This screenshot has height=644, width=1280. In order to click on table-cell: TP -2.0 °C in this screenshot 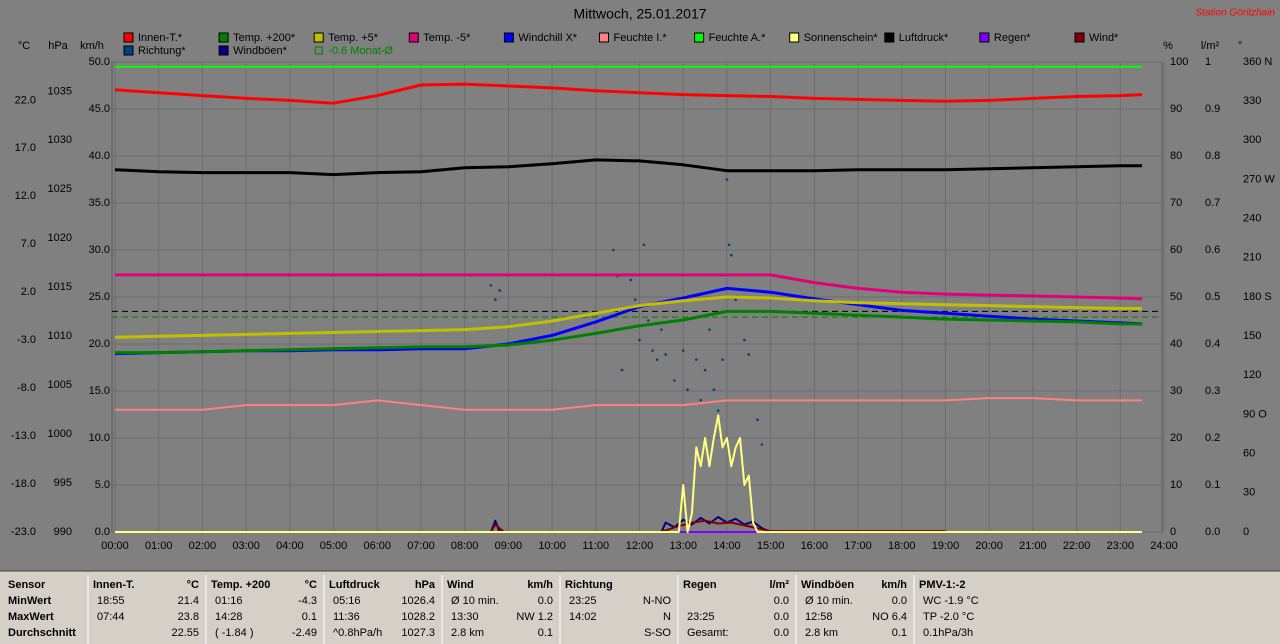, I will do `click(948, 617)`.